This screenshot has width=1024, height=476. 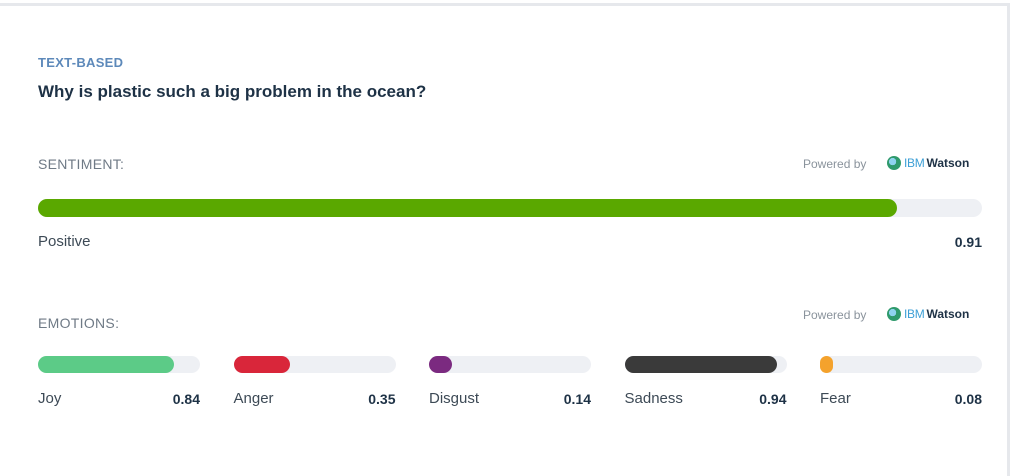 What do you see at coordinates (64, 241) in the screenshot?
I see `sentiment-result: Positive` at bounding box center [64, 241].